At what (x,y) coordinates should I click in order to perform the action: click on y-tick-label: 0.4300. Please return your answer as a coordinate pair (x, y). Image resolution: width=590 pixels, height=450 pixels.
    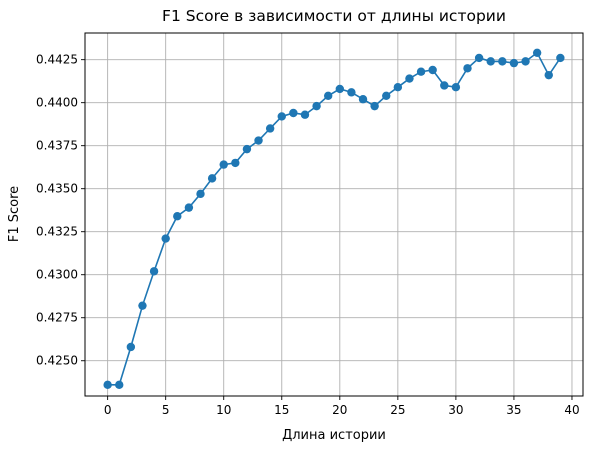
    Looking at the image, I should click on (57, 275).